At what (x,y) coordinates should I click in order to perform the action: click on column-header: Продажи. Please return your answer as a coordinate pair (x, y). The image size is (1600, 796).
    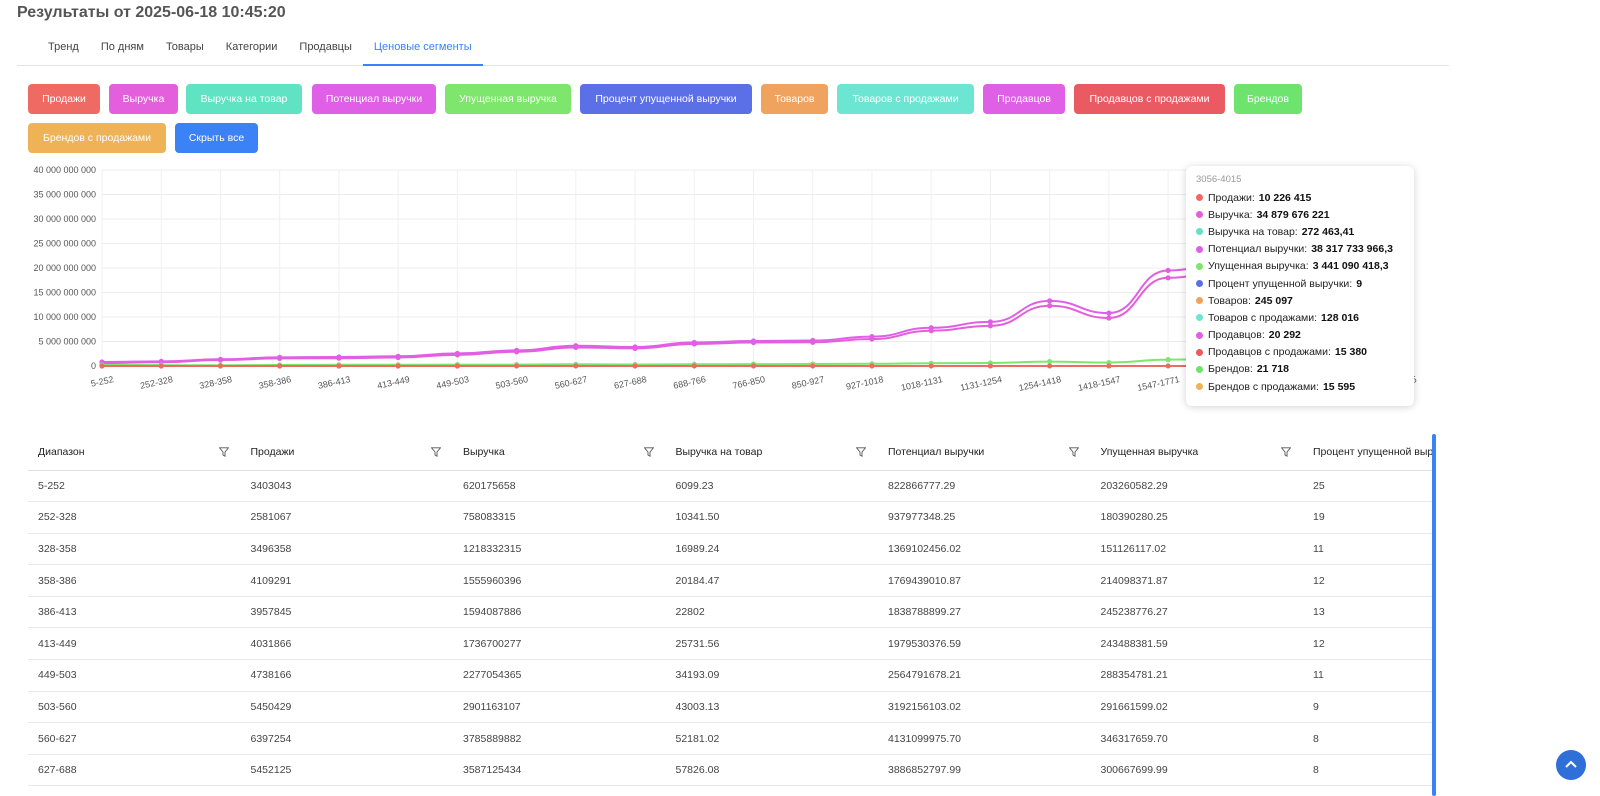
    Looking at the image, I should click on (346, 452).